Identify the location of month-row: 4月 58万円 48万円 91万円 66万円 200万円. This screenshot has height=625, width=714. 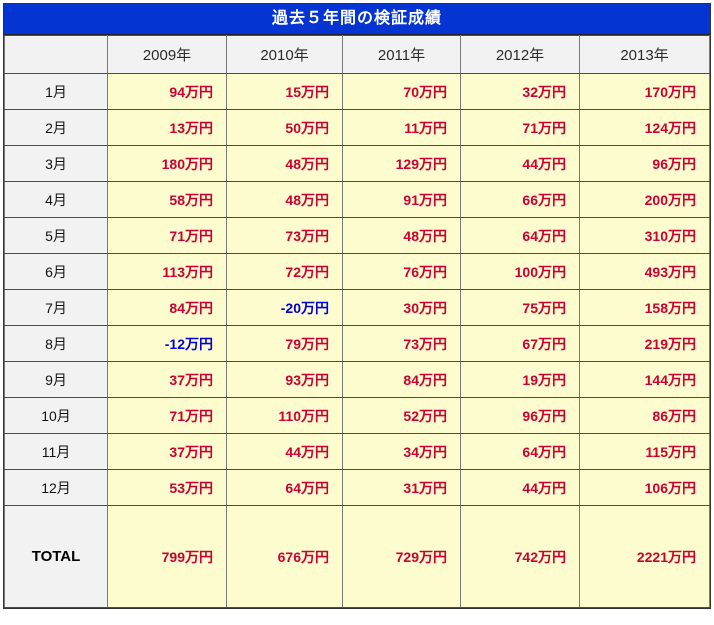
(357, 199).